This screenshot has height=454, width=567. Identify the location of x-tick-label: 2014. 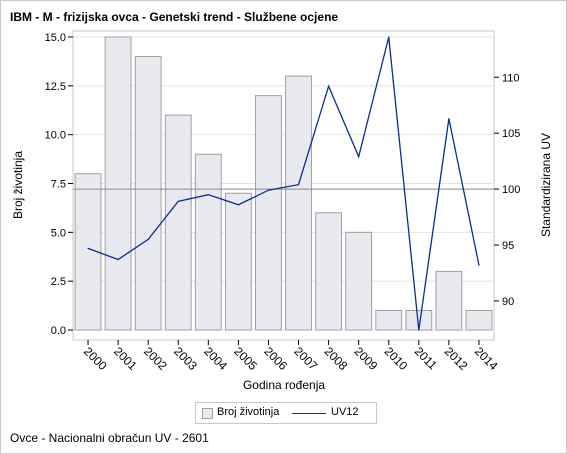
(486, 358).